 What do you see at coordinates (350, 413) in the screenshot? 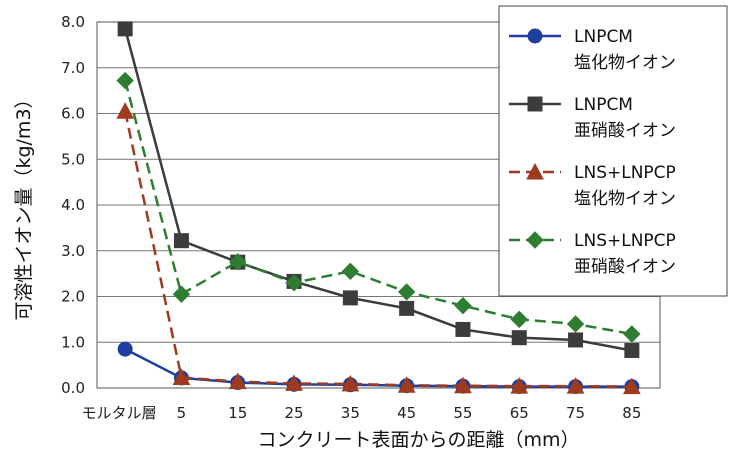
I see `x-tick-label: 35` at bounding box center [350, 413].